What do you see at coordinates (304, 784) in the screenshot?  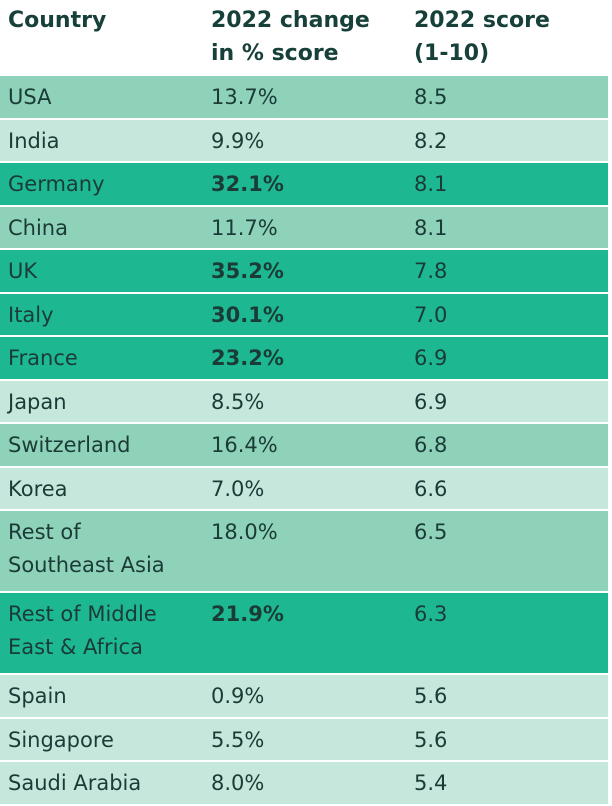 I see `table-row: Saudi Arabia 8.0% 5.4` at bounding box center [304, 784].